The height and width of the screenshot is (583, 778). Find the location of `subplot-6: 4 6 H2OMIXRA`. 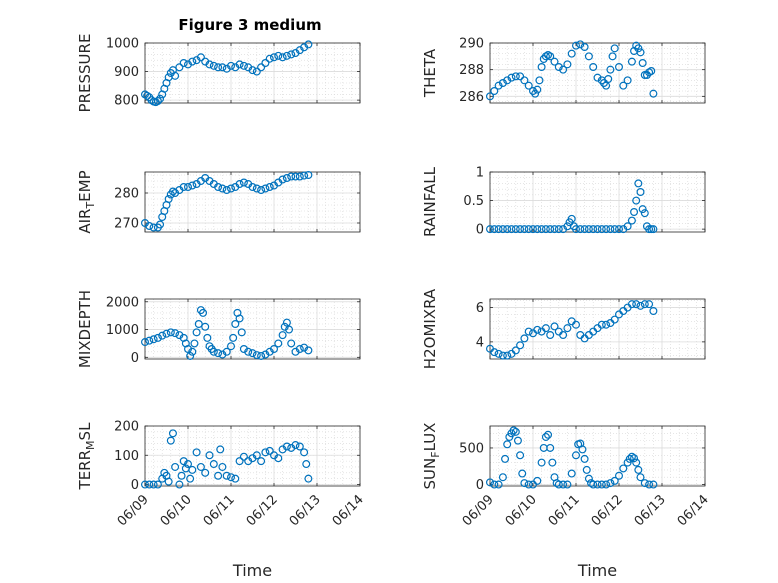

subplot-6: 4 6 H2OMIXRA is located at coordinates (563, 328).